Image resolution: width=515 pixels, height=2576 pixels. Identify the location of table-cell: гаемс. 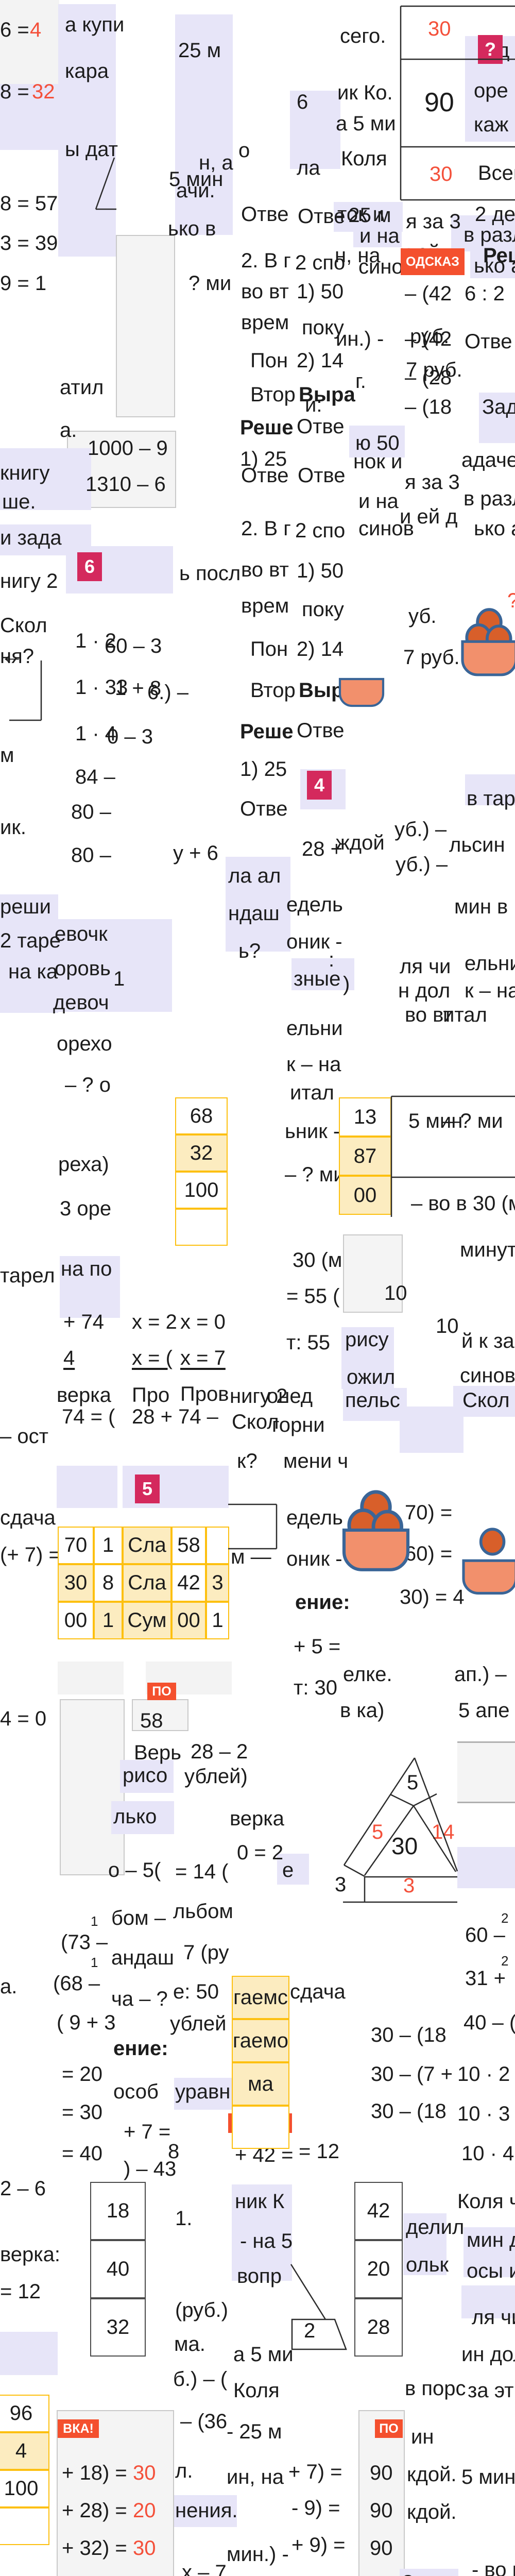
(260, 1997).